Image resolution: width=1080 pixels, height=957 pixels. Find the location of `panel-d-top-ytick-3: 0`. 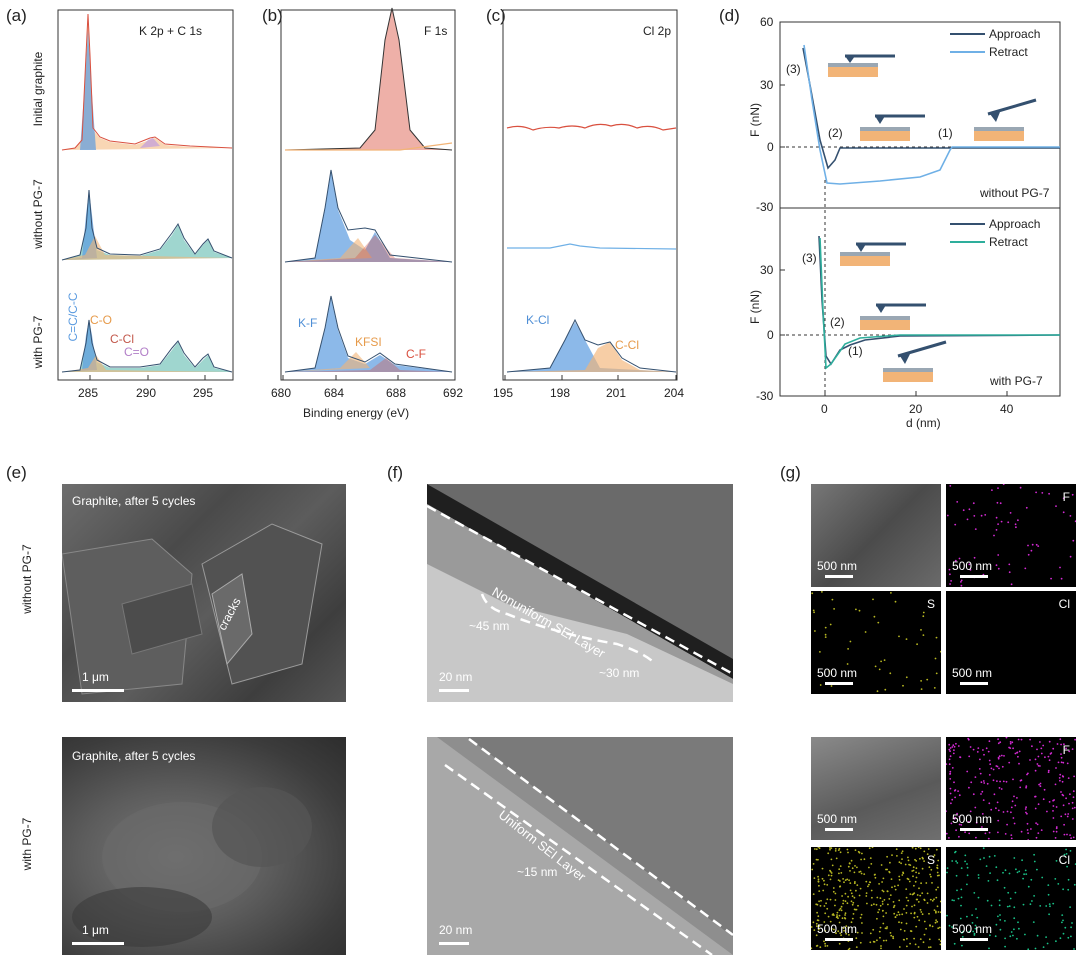

panel-d-top-ytick-3: 0 is located at coordinates (770, 147).